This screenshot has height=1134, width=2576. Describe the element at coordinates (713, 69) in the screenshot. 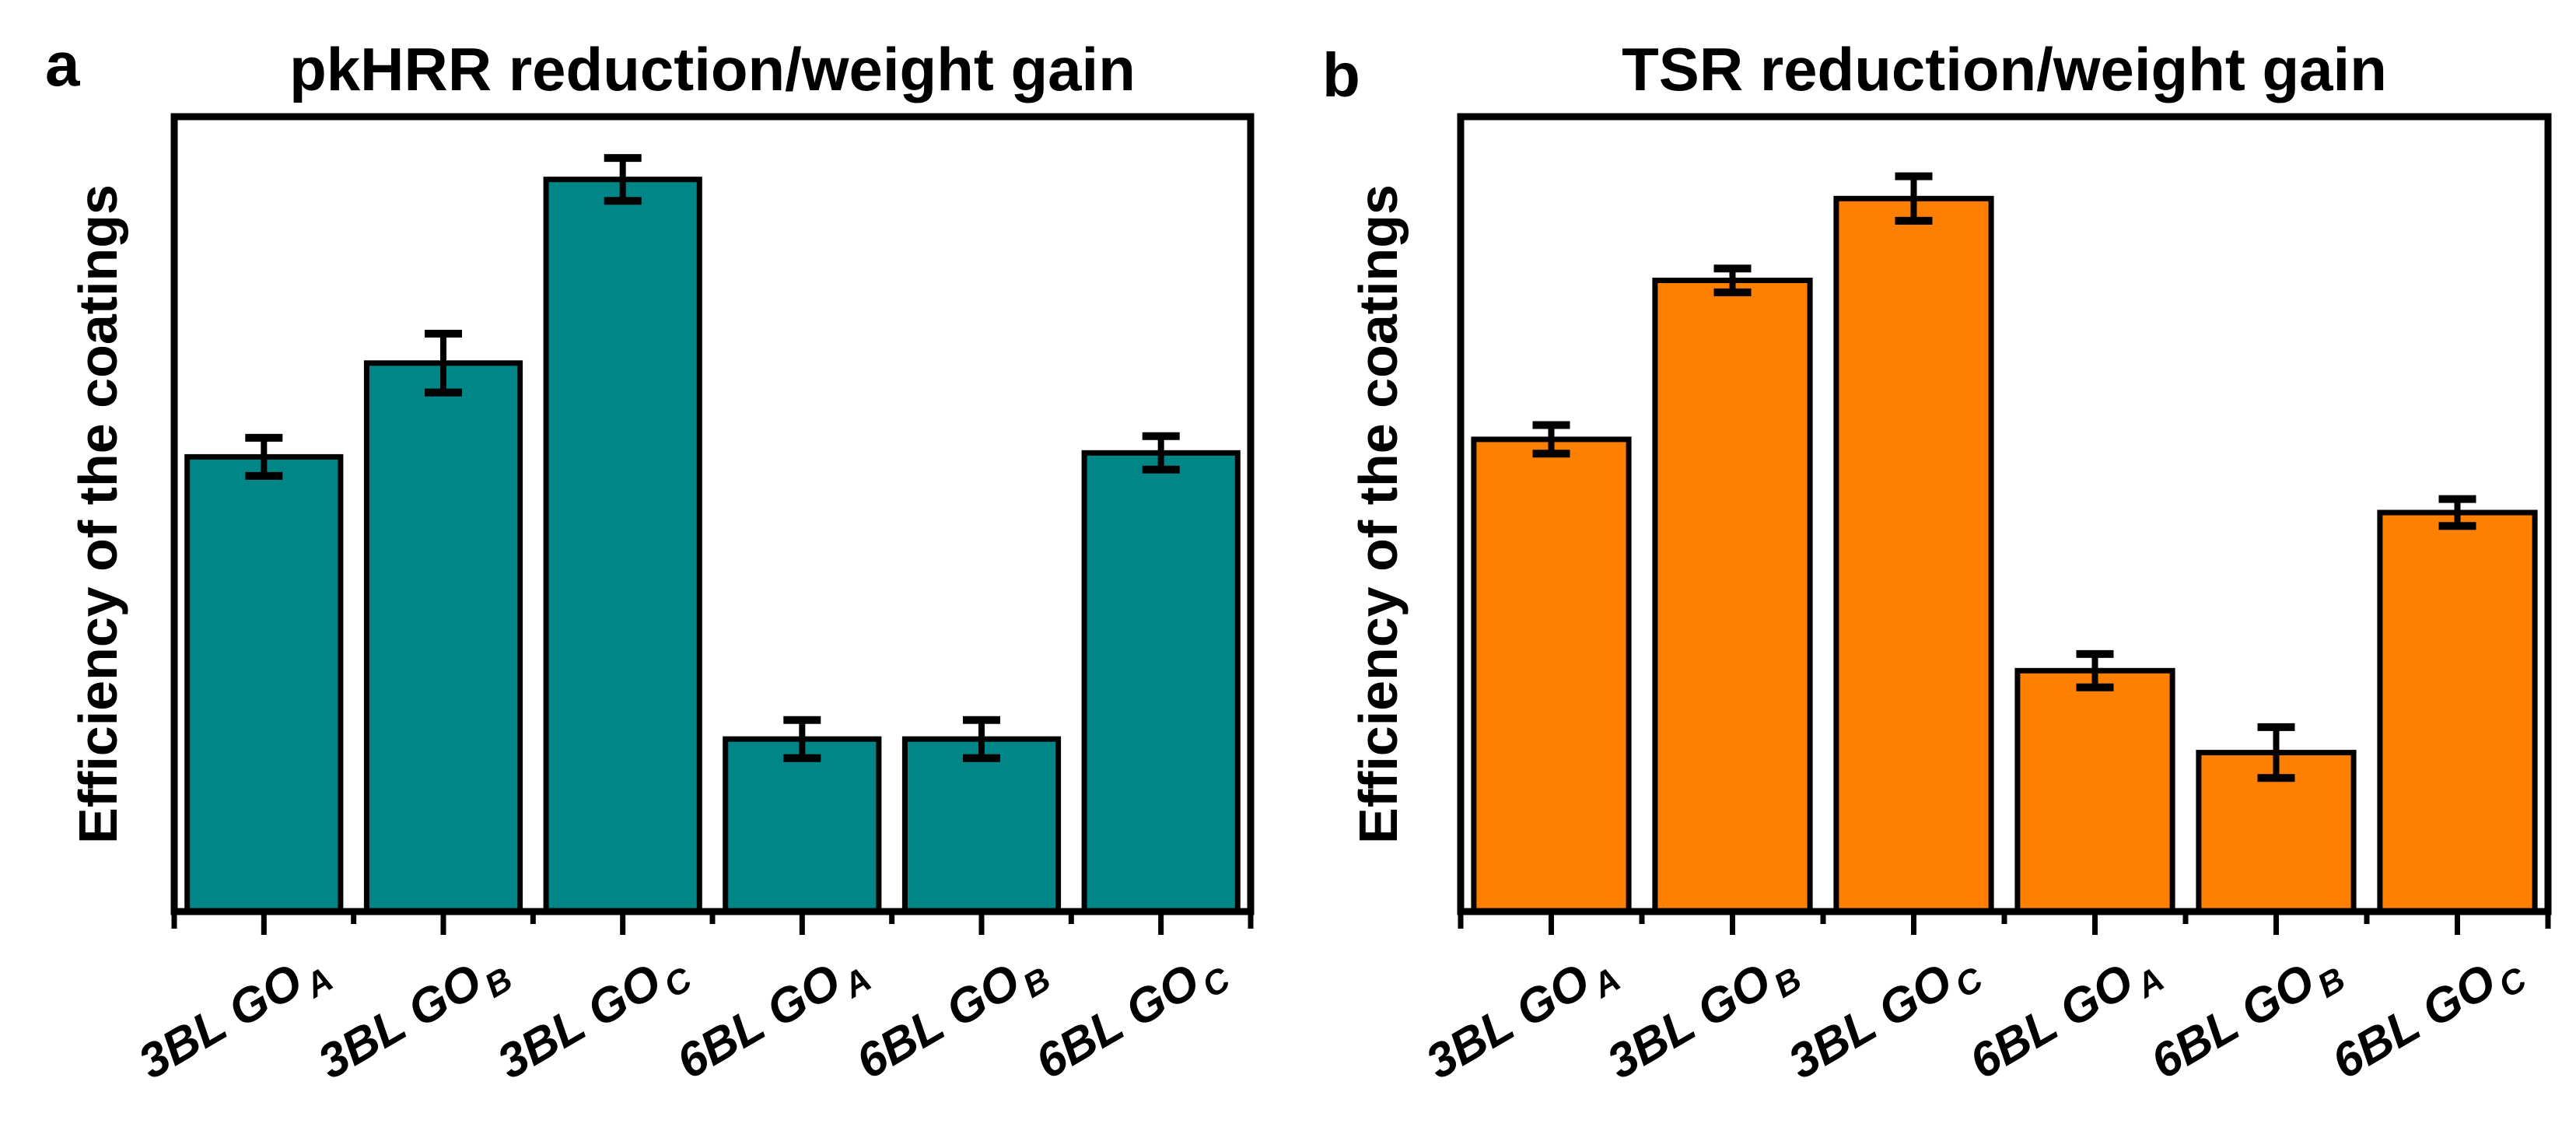

I see `panel-a-title: pkHRR reduction/weight gain` at that location.